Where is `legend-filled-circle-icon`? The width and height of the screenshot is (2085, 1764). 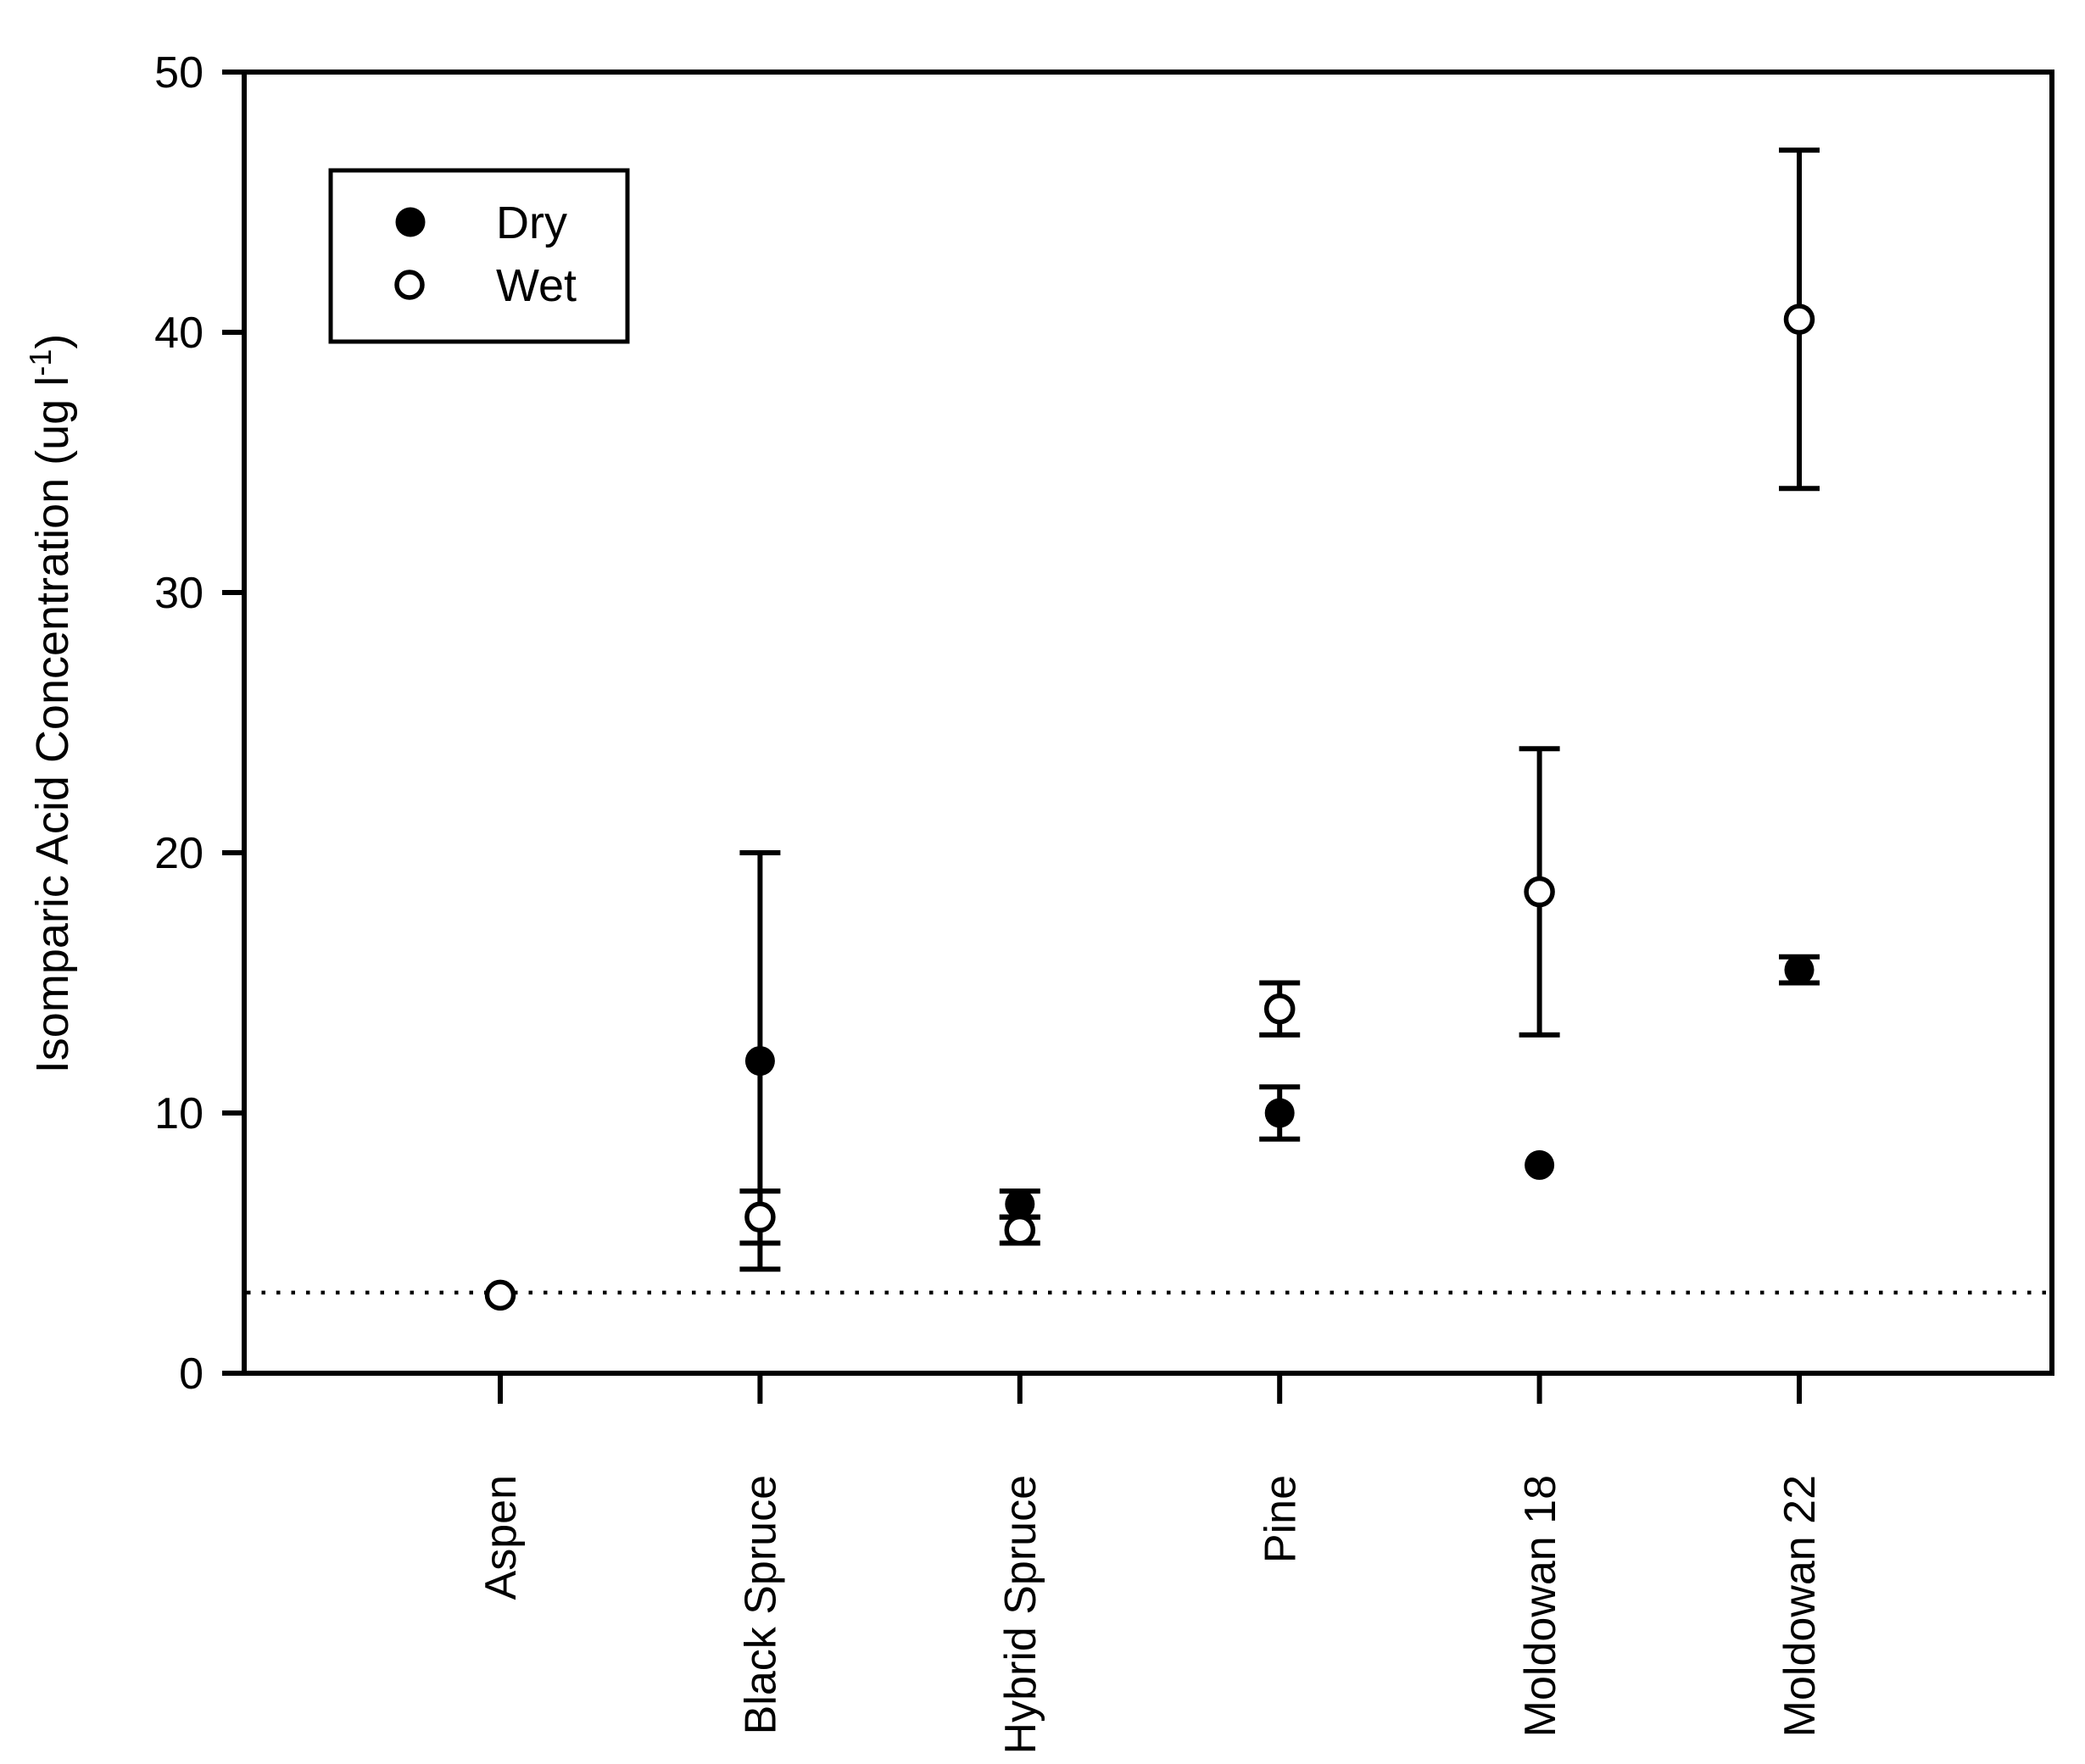 legend-filled-circle-icon is located at coordinates (410, 222).